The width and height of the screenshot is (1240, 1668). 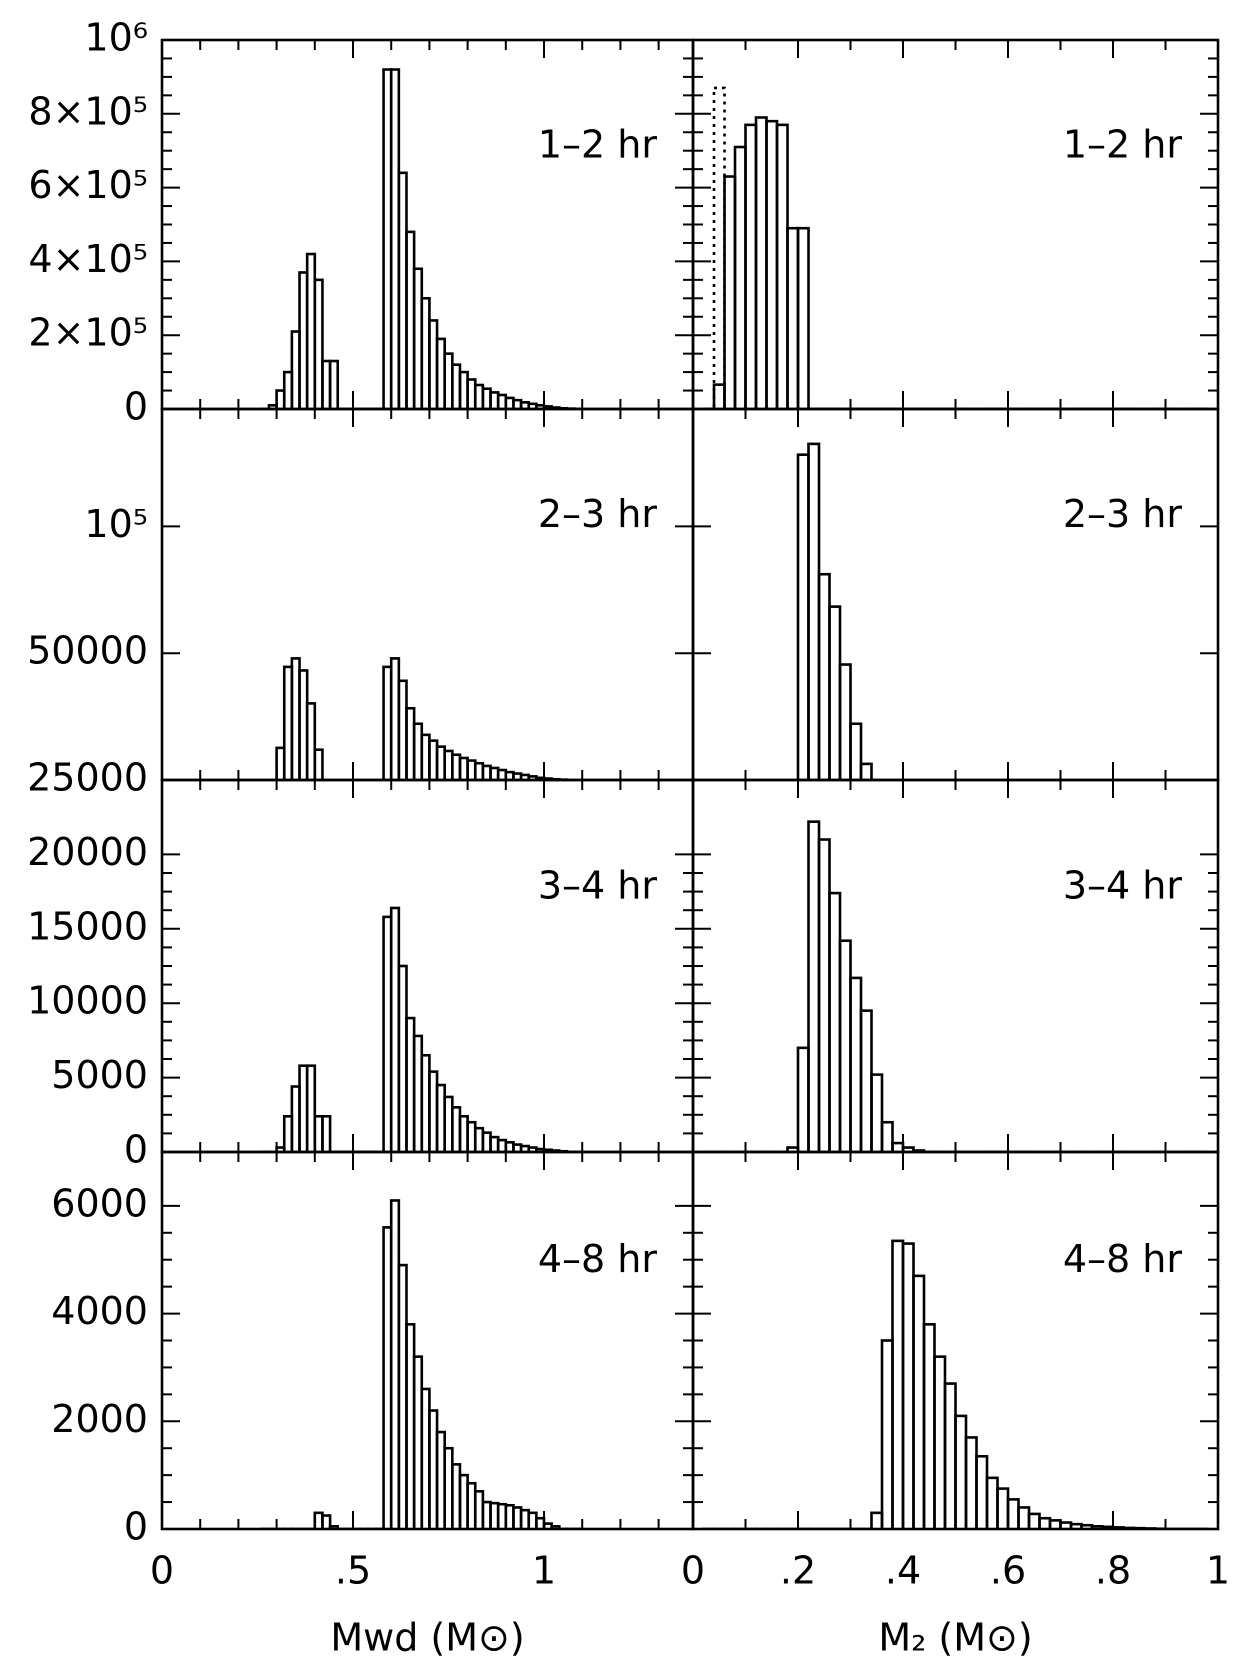 I want to click on x-tick-label: .5, so click(x=353, y=1571).